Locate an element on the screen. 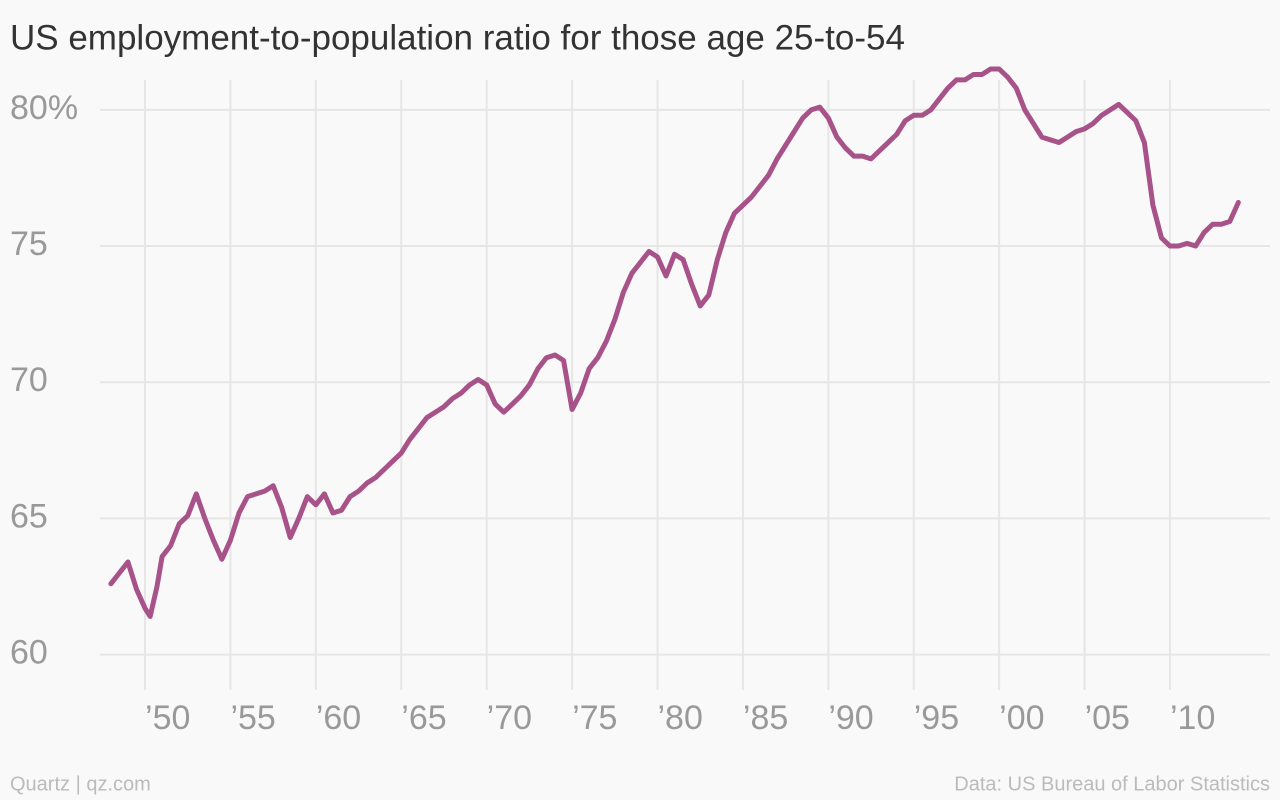 This screenshot has height=800, width=1280. x-tick-label: ’10 is located at coordinates (1192, 718).